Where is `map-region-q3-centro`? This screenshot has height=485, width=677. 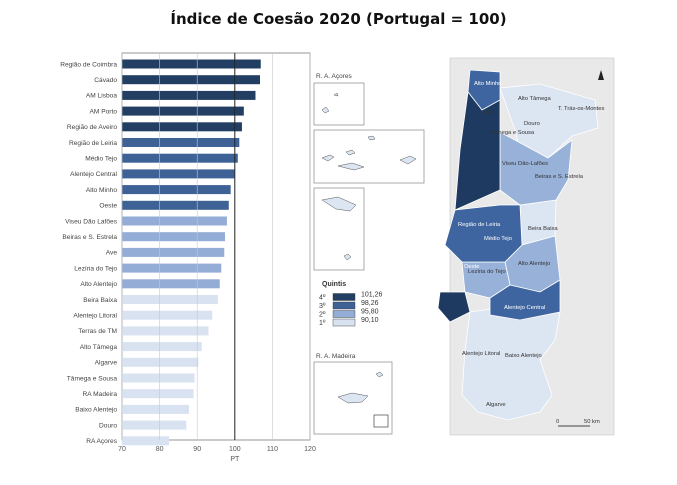
map-region-q3-centro is located at coordinates (483, 233).